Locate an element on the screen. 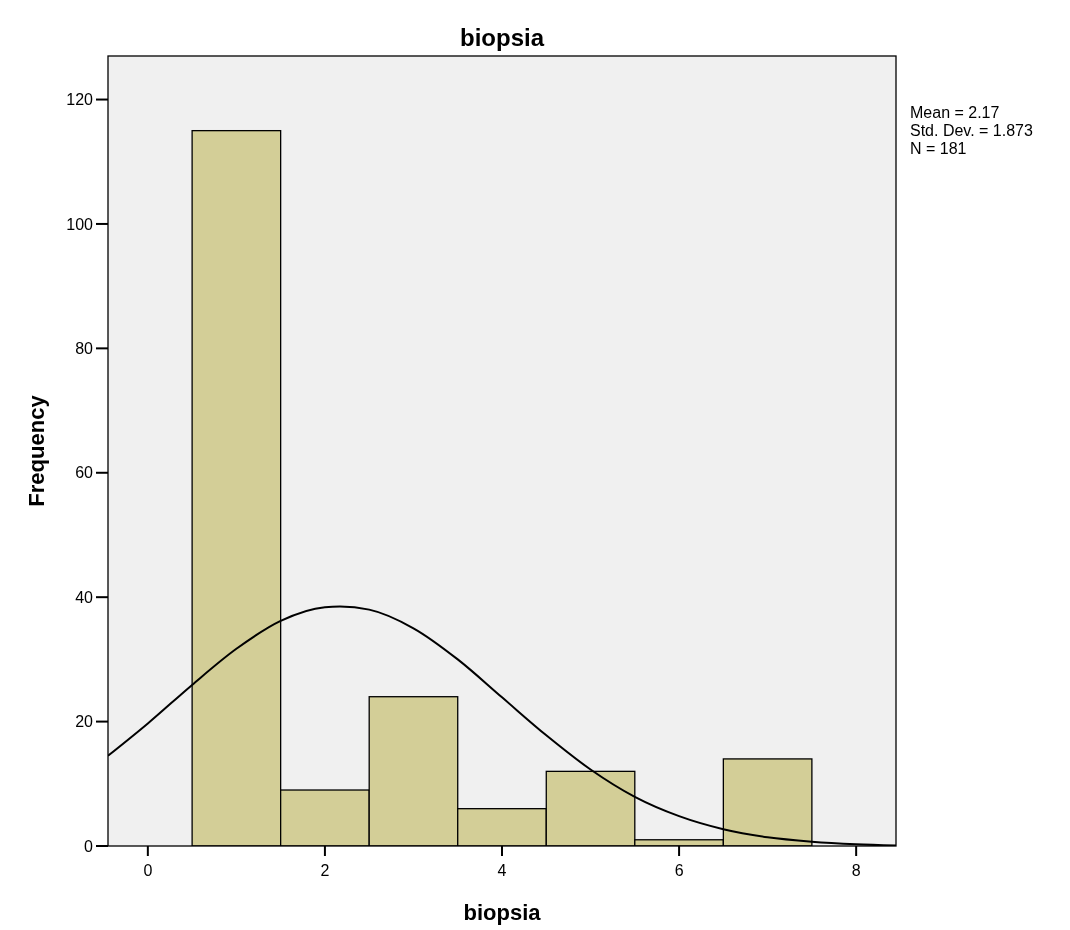 This screenshot has width=1070, height=930. x-axis-title: biopsia is located at coordinates (502, 912).